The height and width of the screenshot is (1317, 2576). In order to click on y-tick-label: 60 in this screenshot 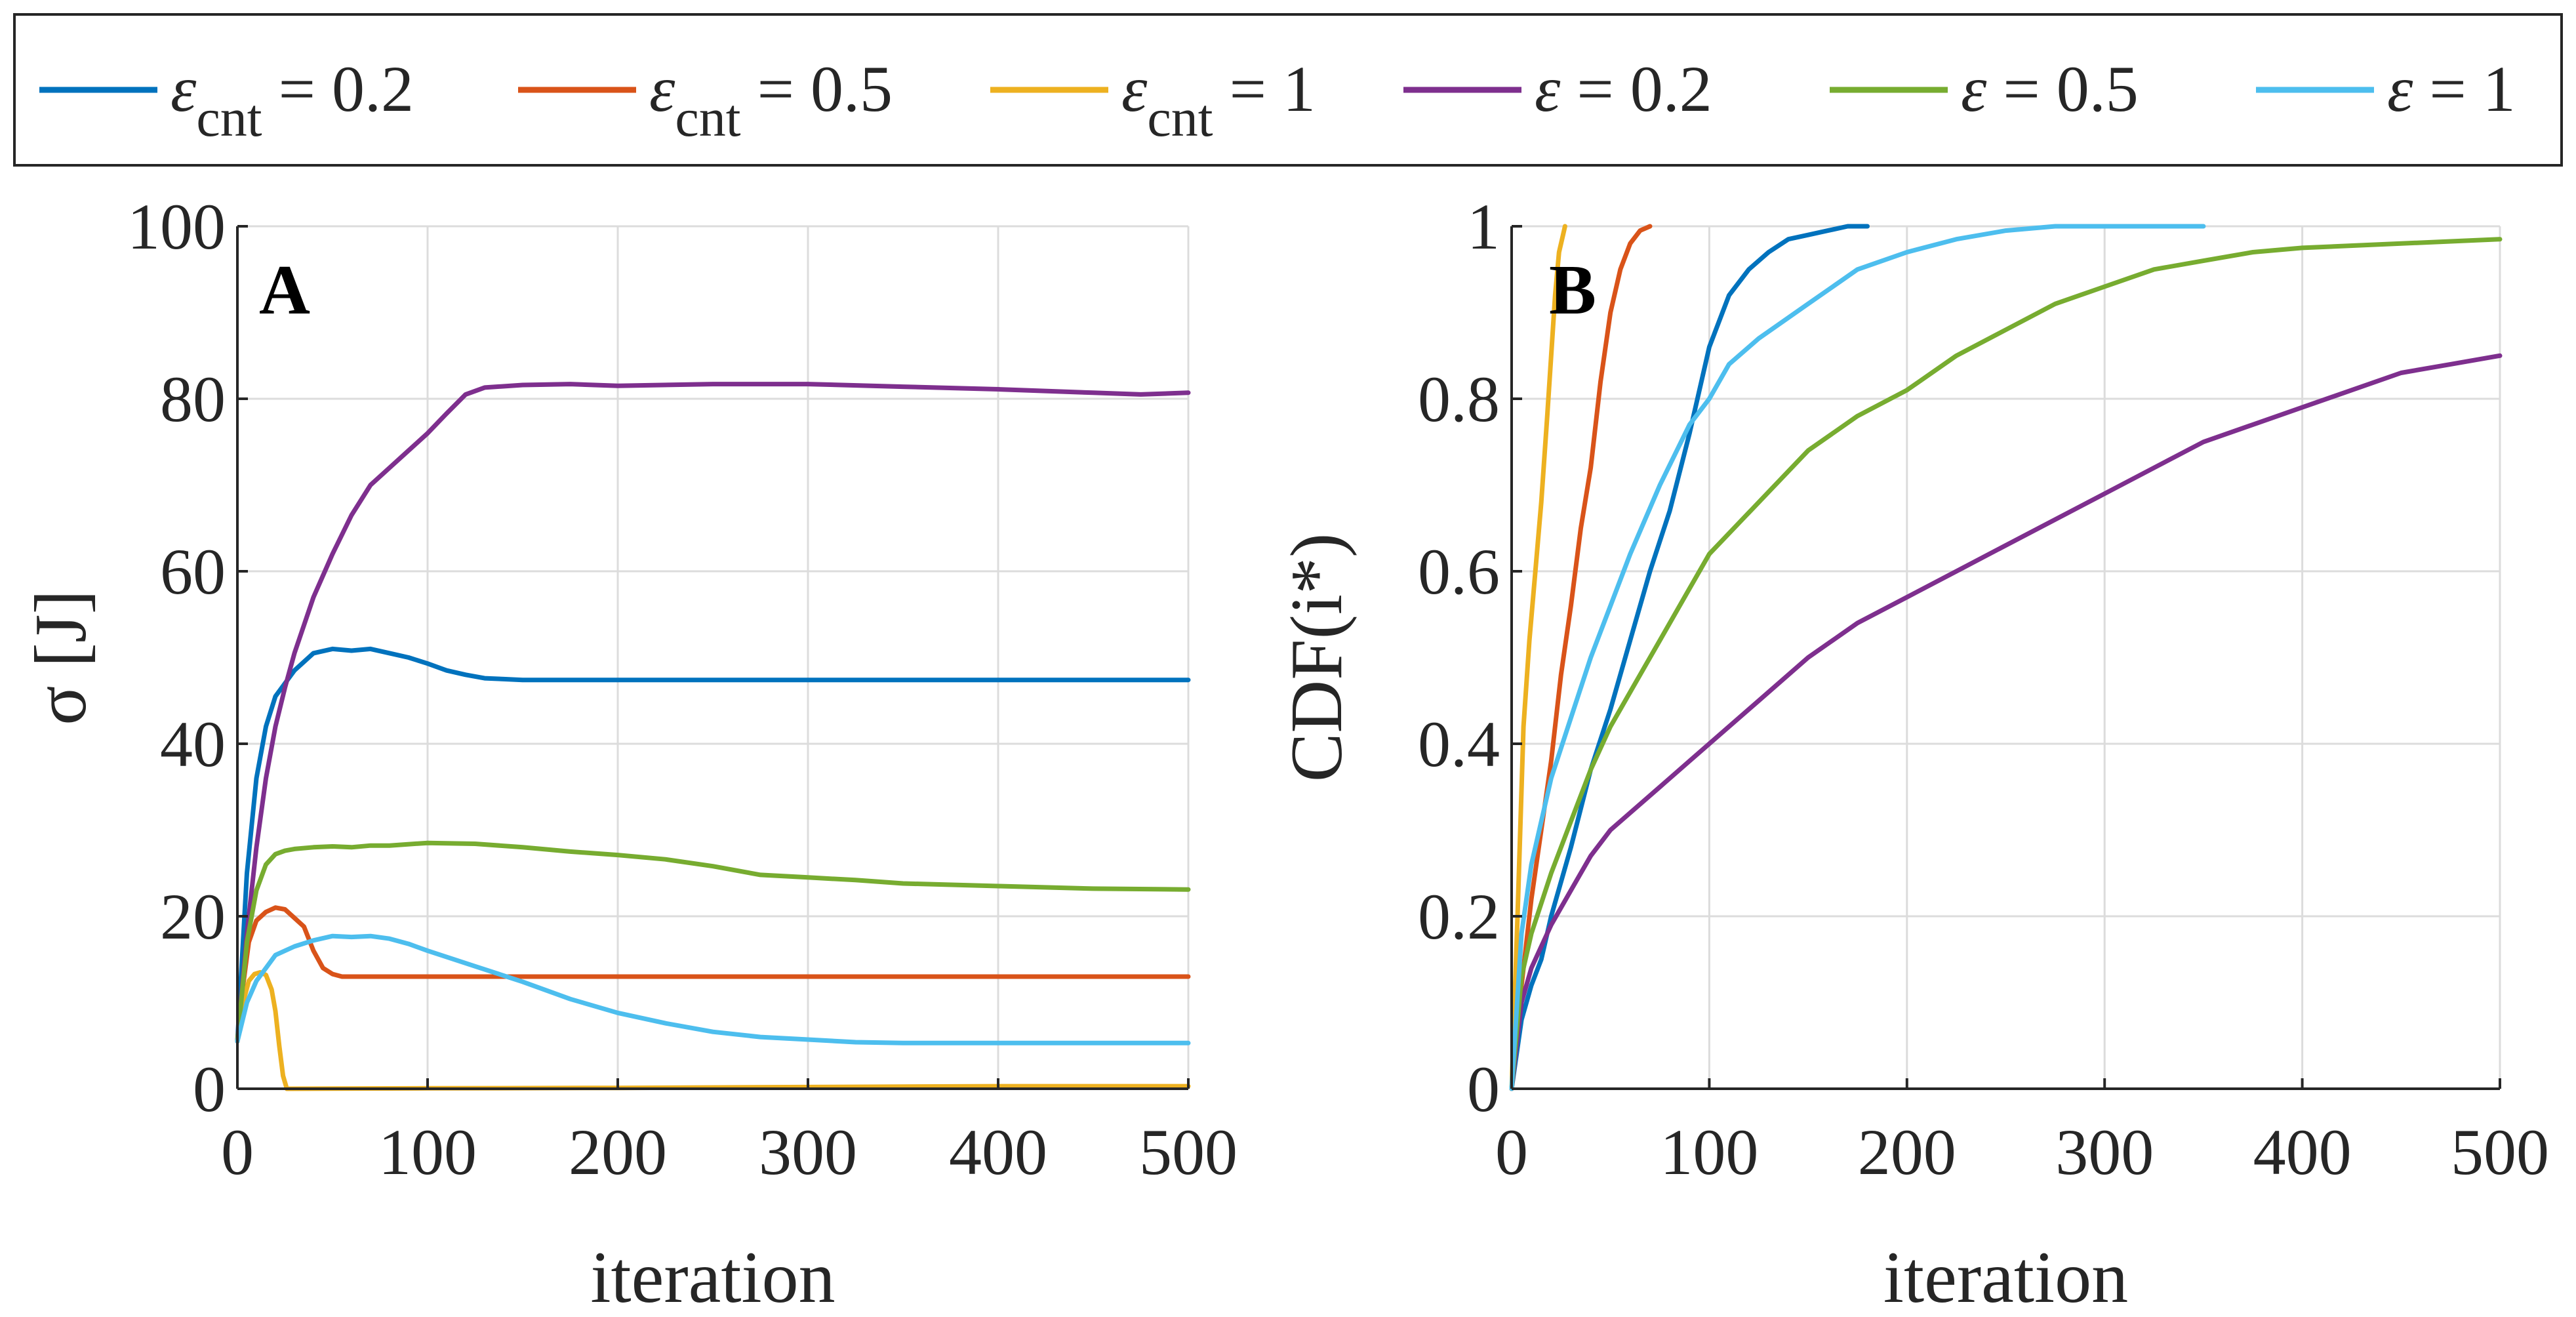, I will do `click(193, 571)`.